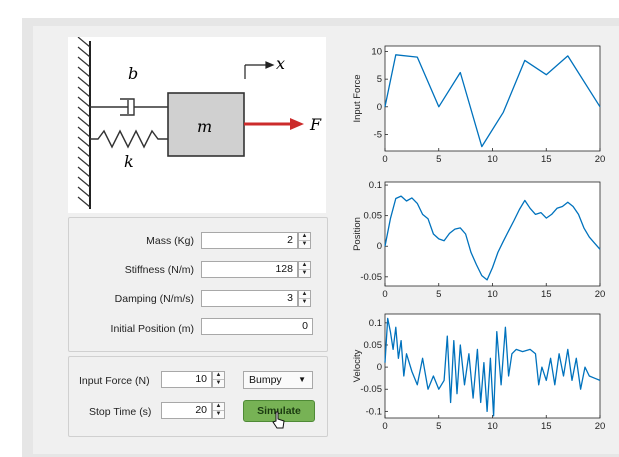 The image size is (619, 457). Describe the element at coordinates (357, 98) in the screenshot. I see `chart-0-y-axis-label: Input Force` at that location.